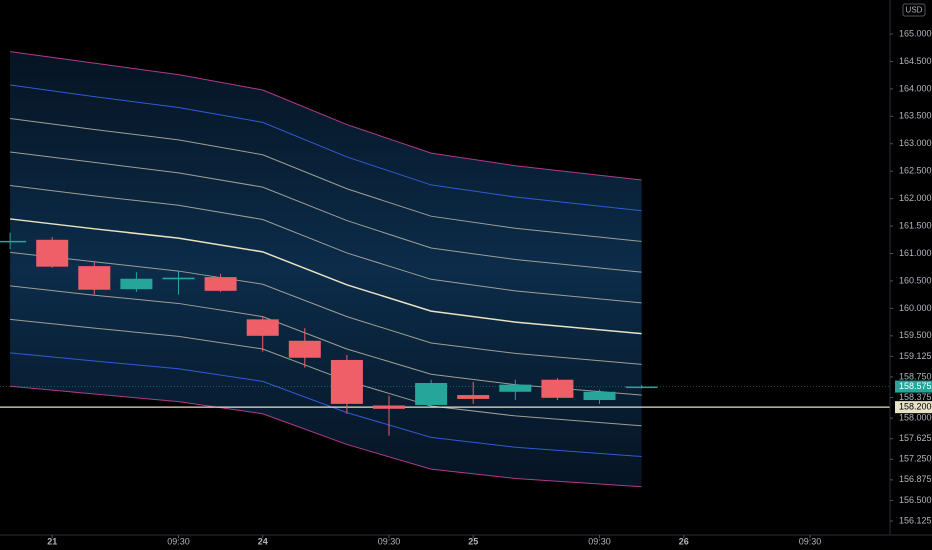  Describe the element at coordinates (915, 397) in the screenshot. I see `y-tick-label: 158.375` at that location.